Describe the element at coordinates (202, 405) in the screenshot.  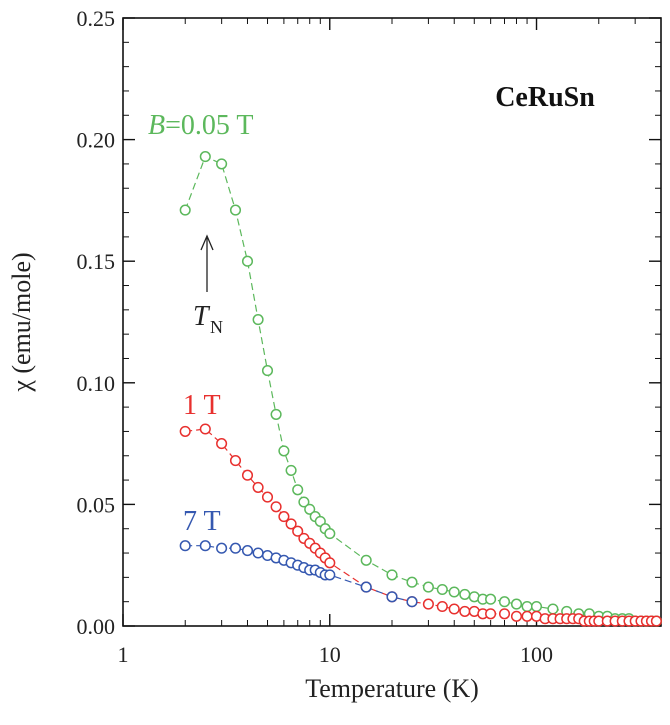
I see `series-label-1T: 1 T` at that location.